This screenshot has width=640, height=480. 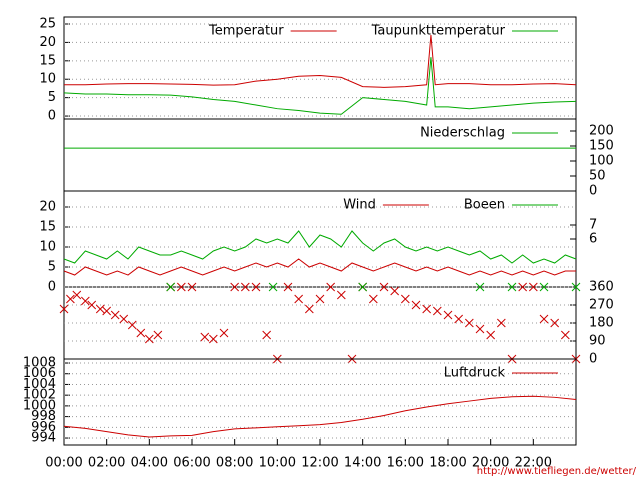 I want to click on x-tick-label: 22:00, so click(x=533, y=463).